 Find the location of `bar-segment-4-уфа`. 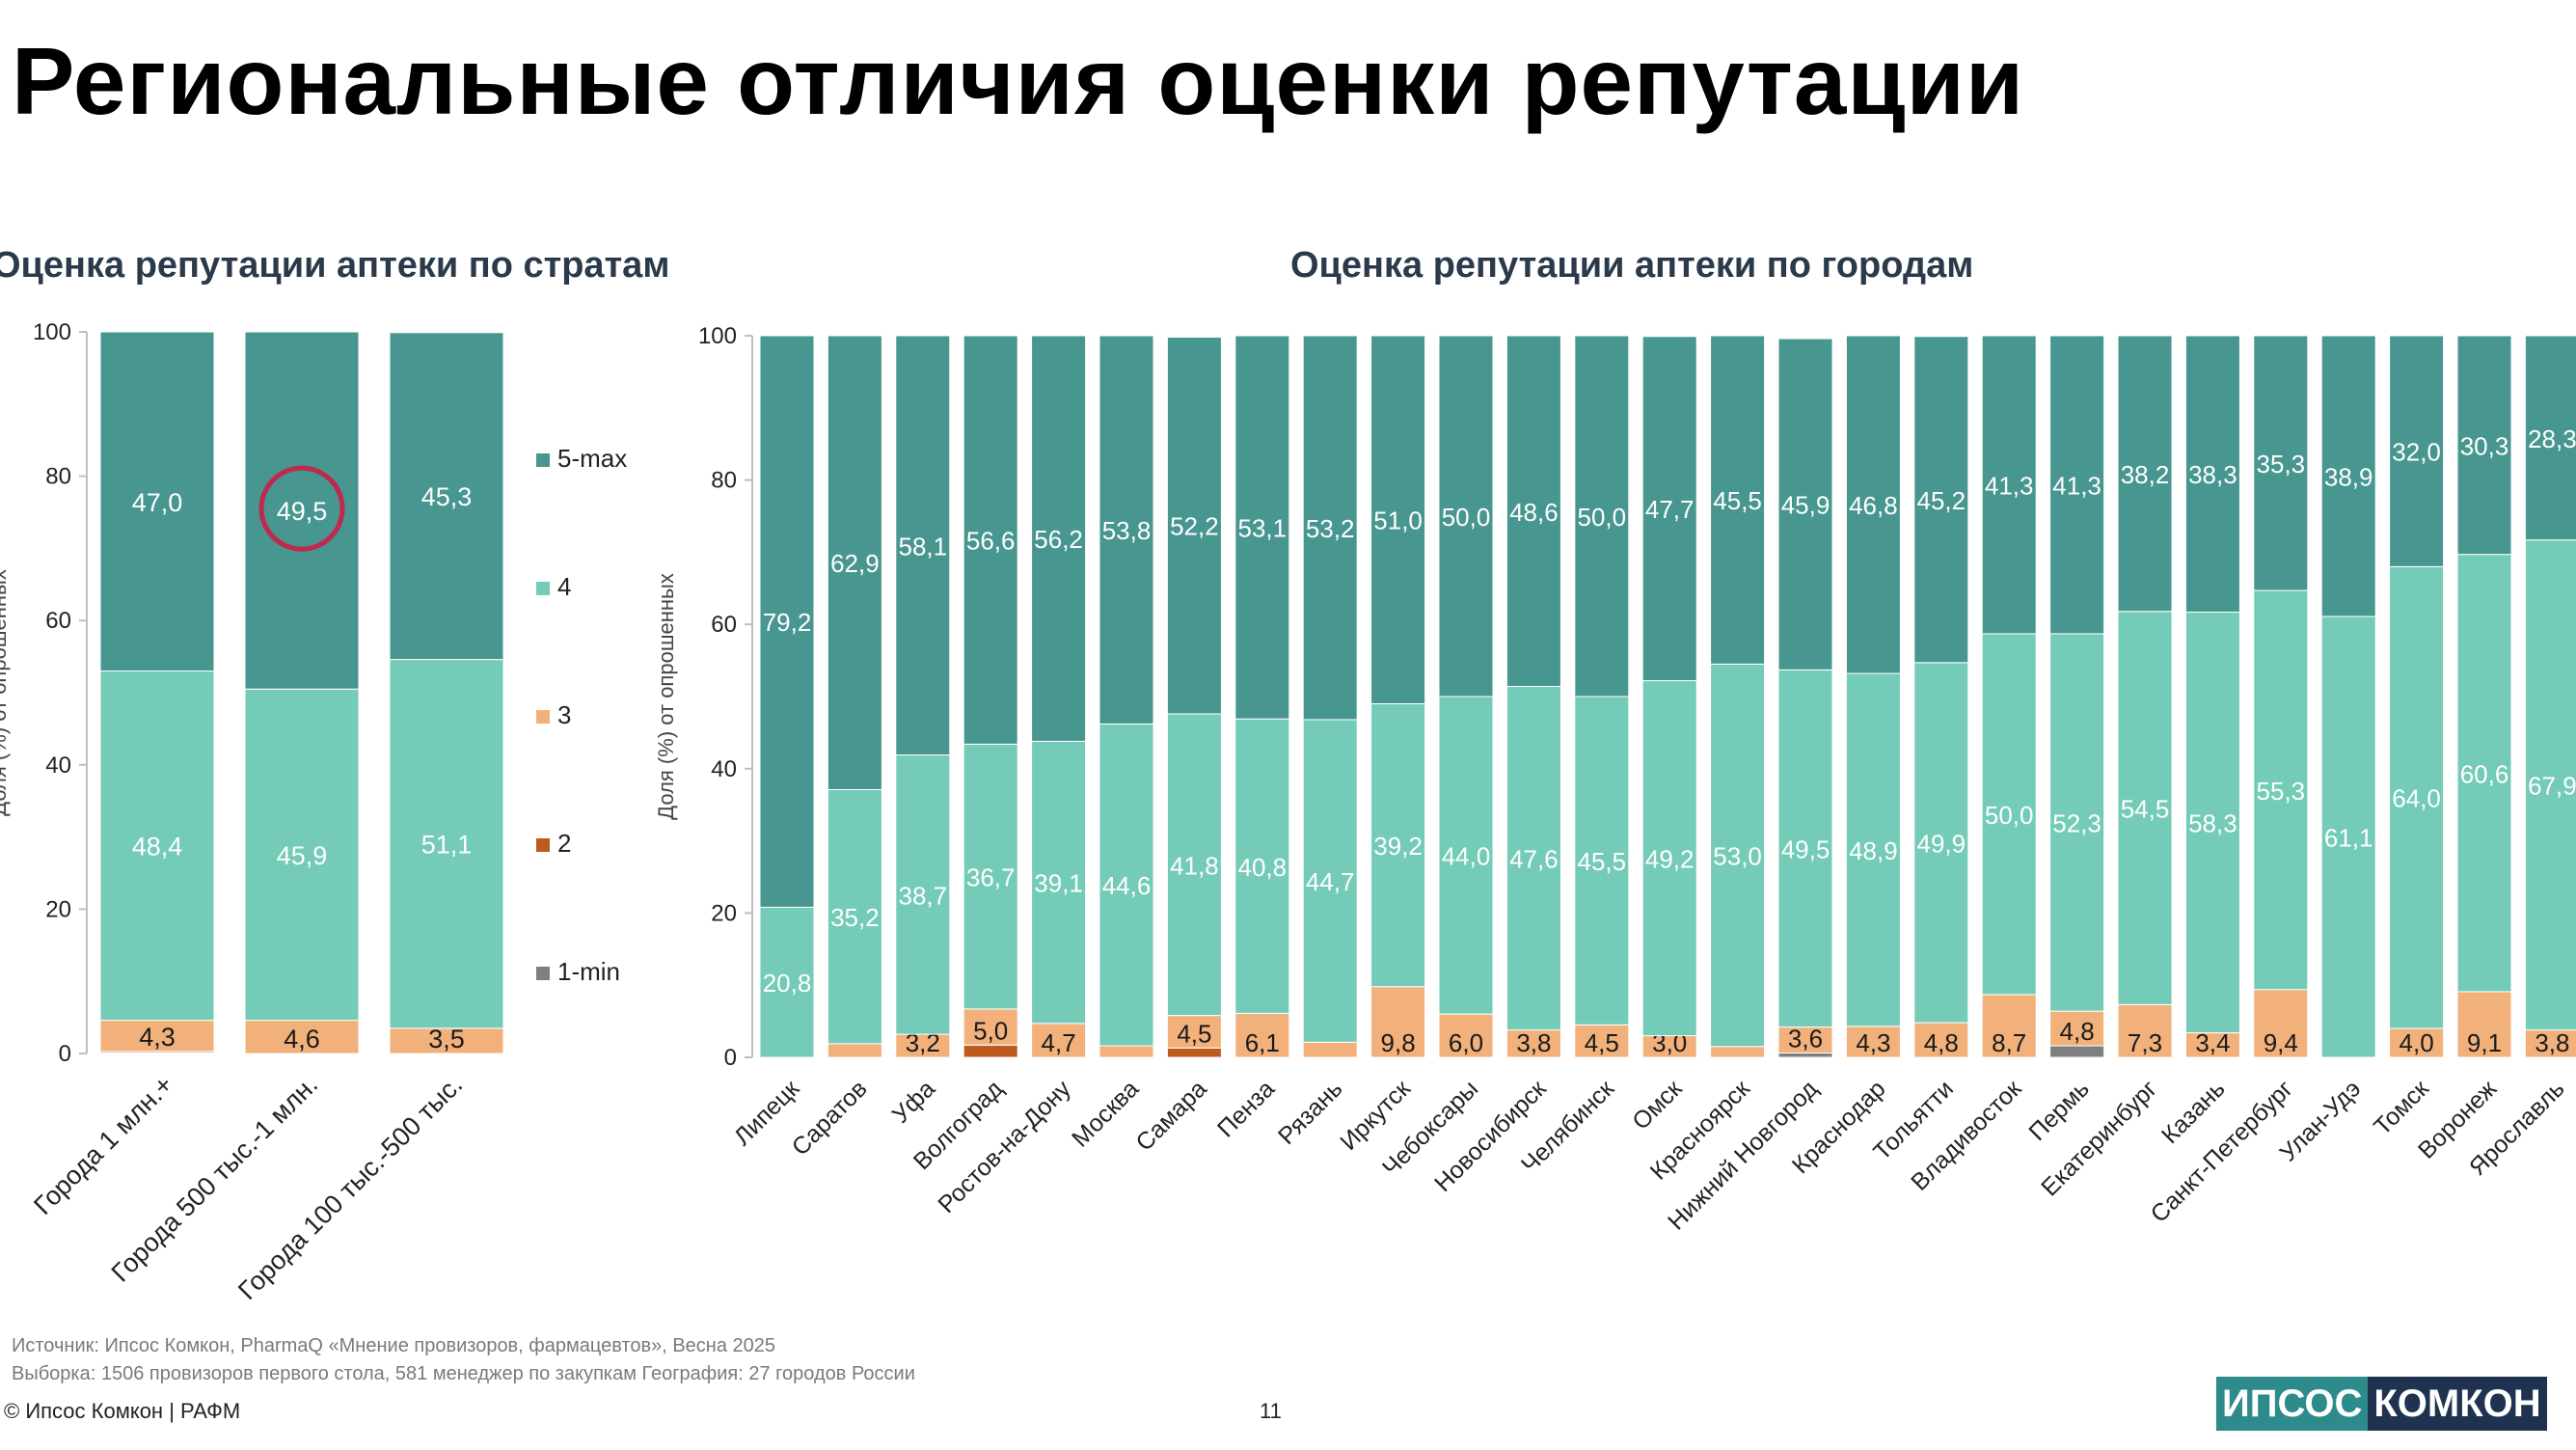

bar-segment-4-уфа is located at coordinates (923, 894).